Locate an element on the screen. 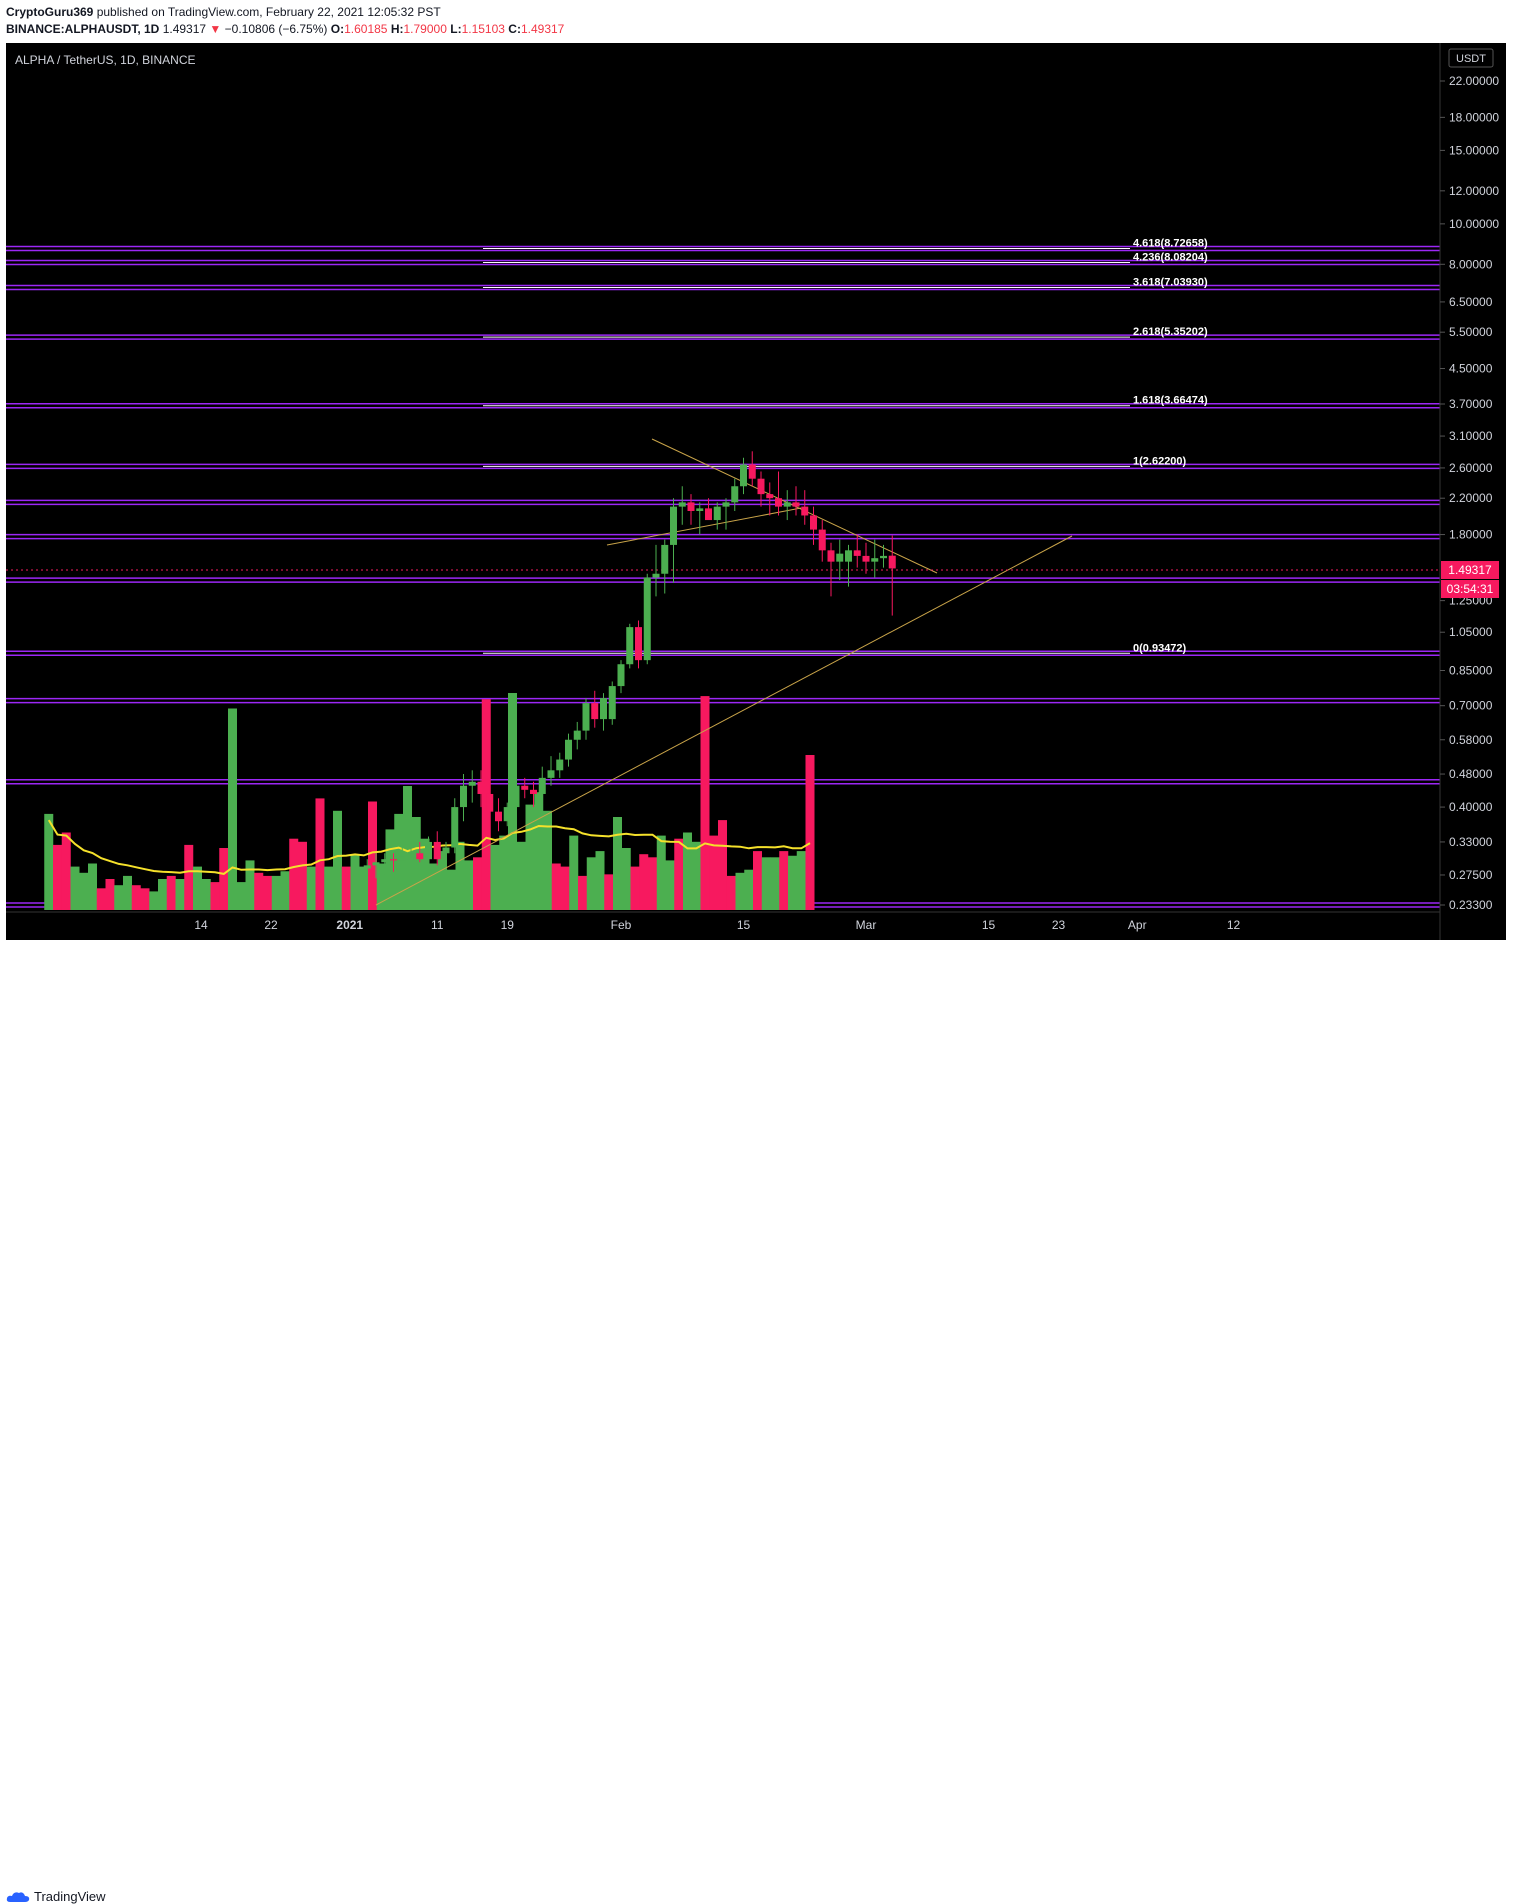 Image resolution: width=1513 pixels, height=1904 pixels. trendline-lower is located at coordinates (704, 526).